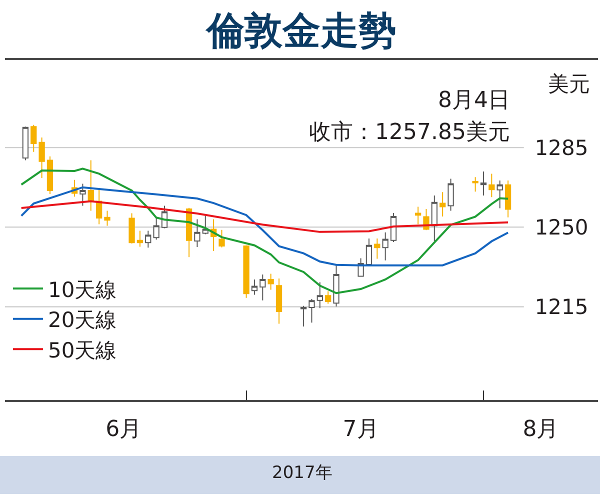 Image resolution: width=600 pixels, height=502 pixels. Describe the element at coordinates (474, 100) in the screenshot. I see `annotation: 8月4日` at that location.